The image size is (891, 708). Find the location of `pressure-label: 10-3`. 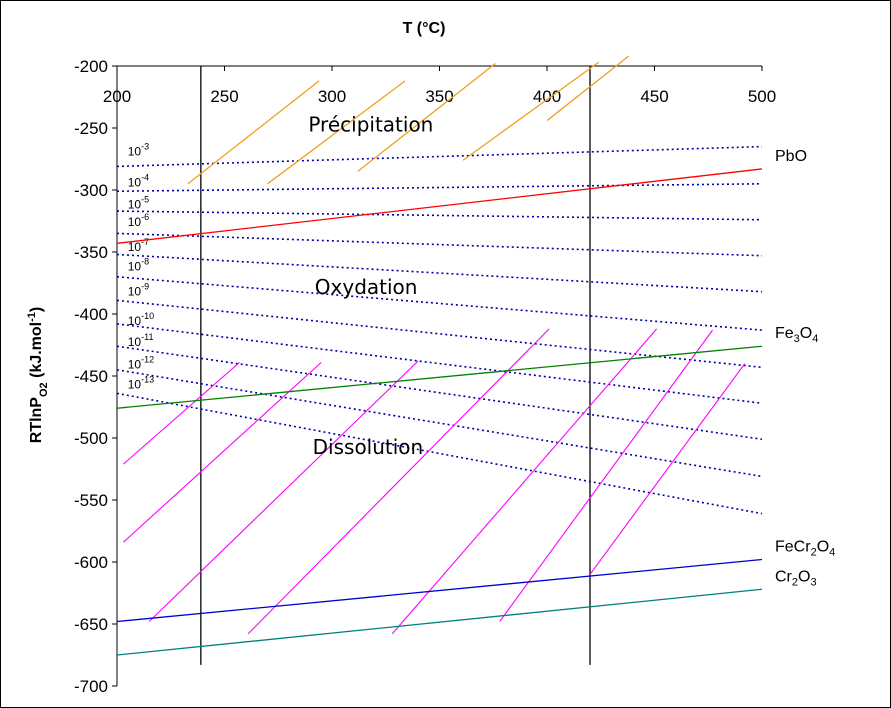

pressure-label: 10-3 is located at coordinates (138, 149).